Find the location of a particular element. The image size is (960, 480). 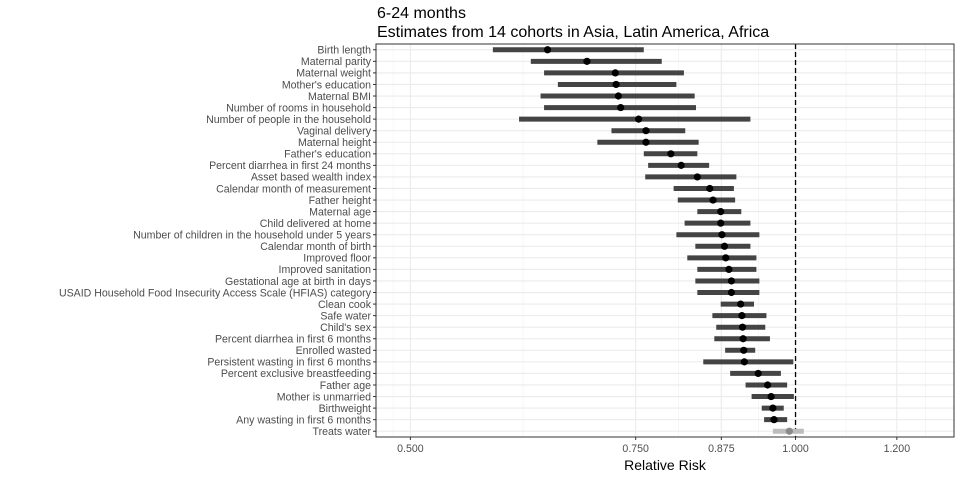

y-tick-label: Improved sanitation is located at coordinates (325, 270).